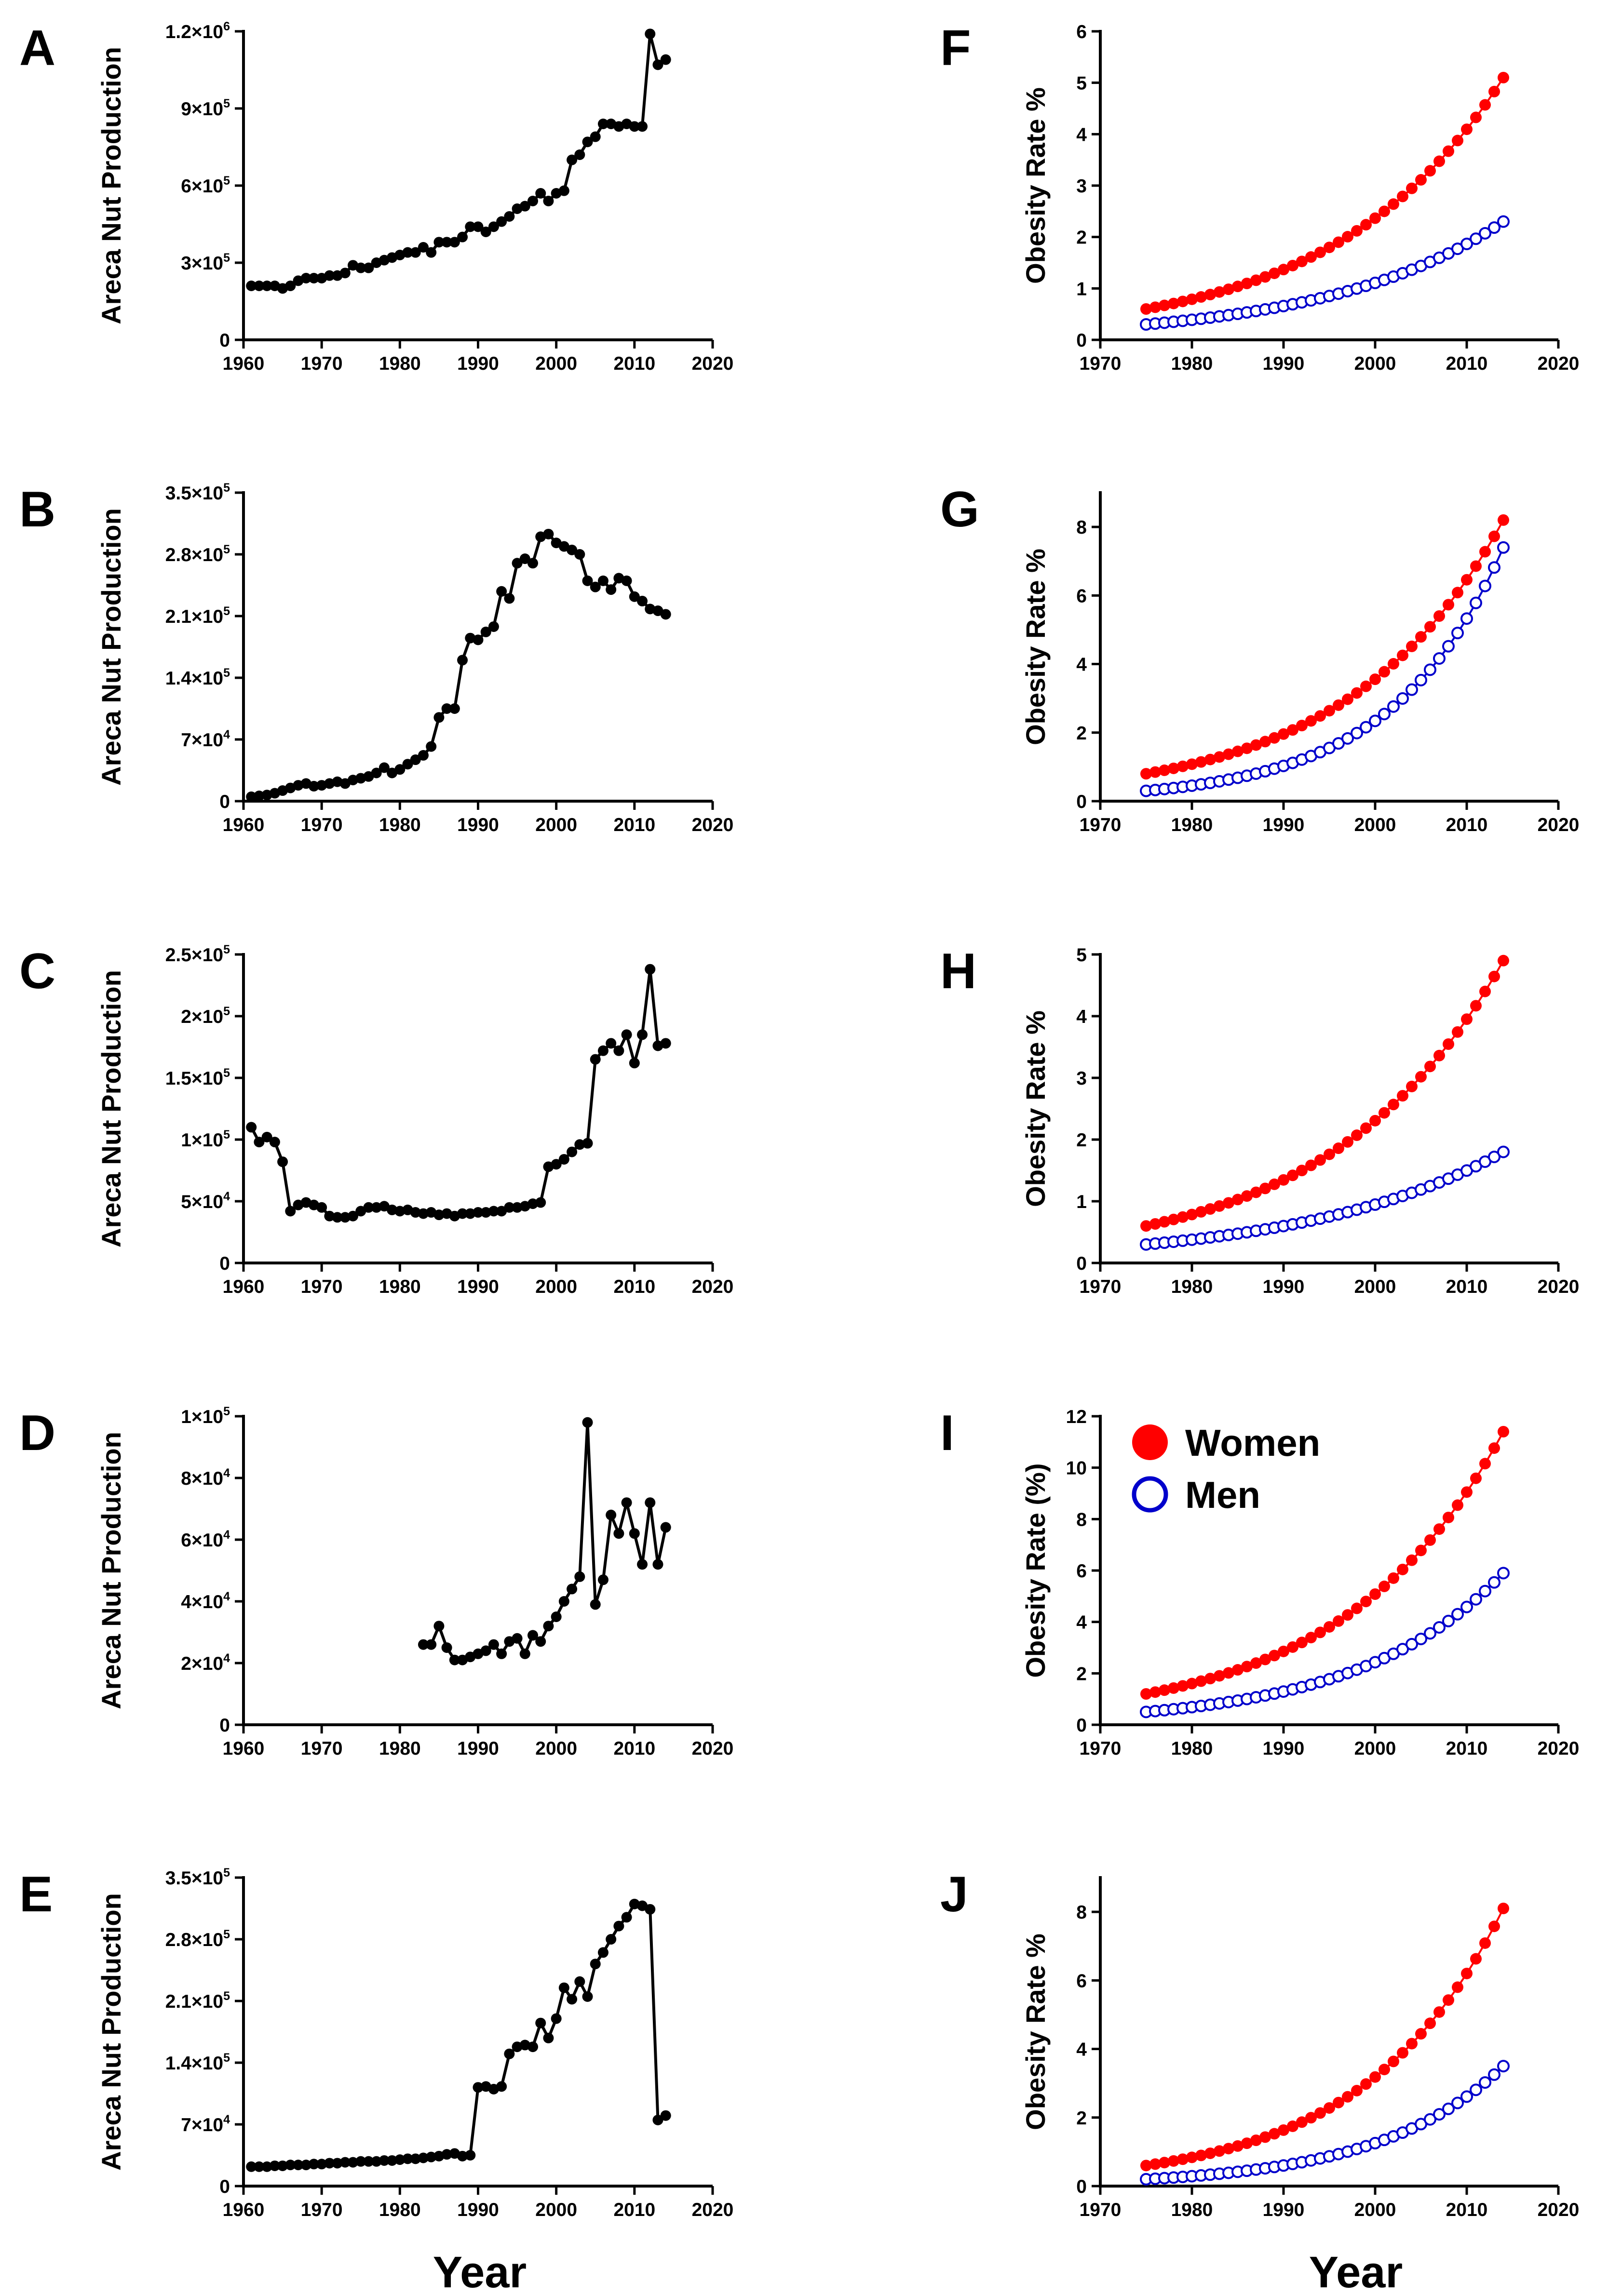  Describe the element at coordinates (197, 1077) in the screenshot. I see `y-tick-label: 1.5×10⁵` at that location.